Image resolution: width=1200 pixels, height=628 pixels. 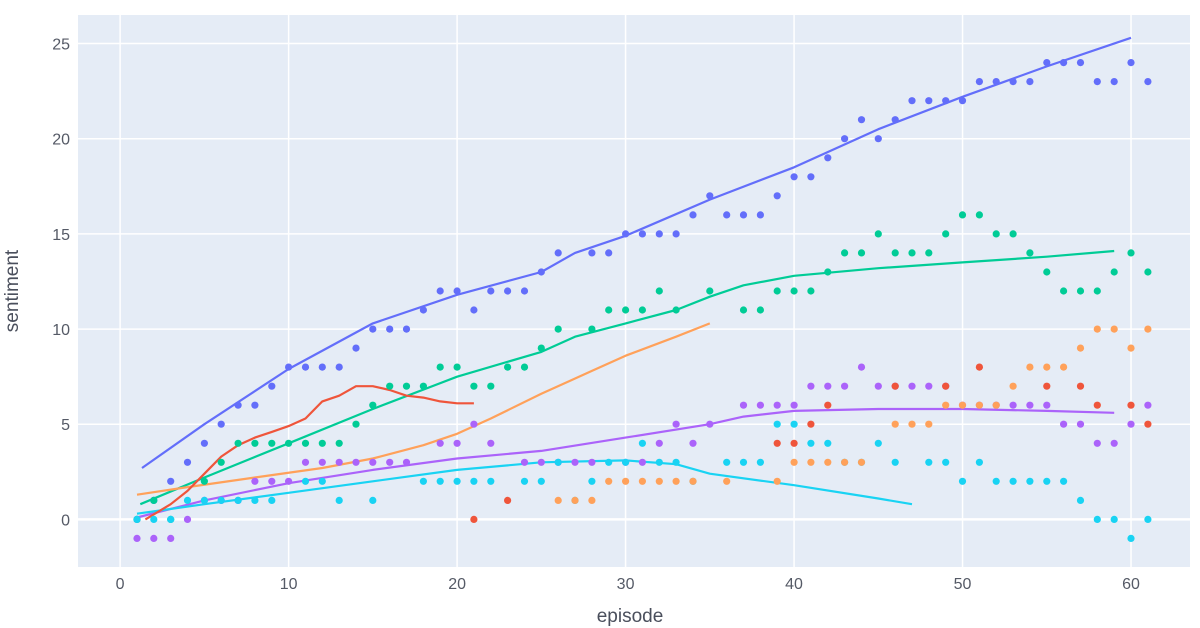 What do you see at coordinates (628, 584) in the screenshot?
I see `x-axis-ticks: 0 10 20 30 40 50 60` at bounding box center [628, 584].